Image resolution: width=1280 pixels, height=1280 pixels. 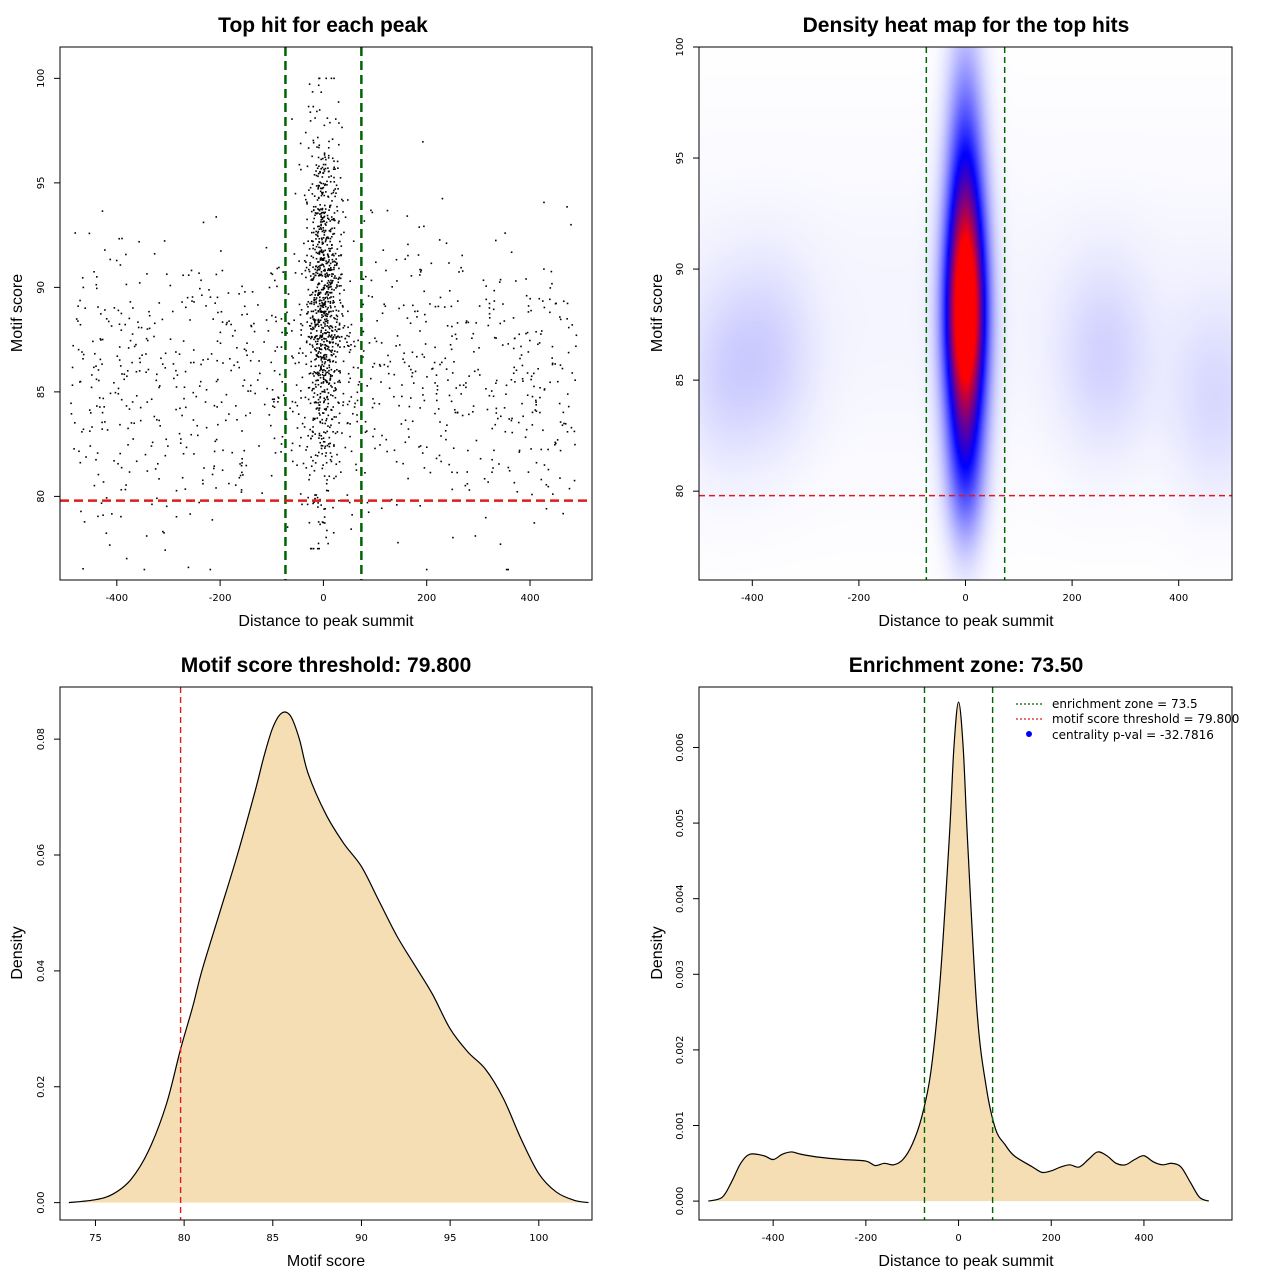 What do you see at coordinates (323, 25) in the screenshot?
I see `chart-title: Top hit for each peak` at bounding box center [323, 25].